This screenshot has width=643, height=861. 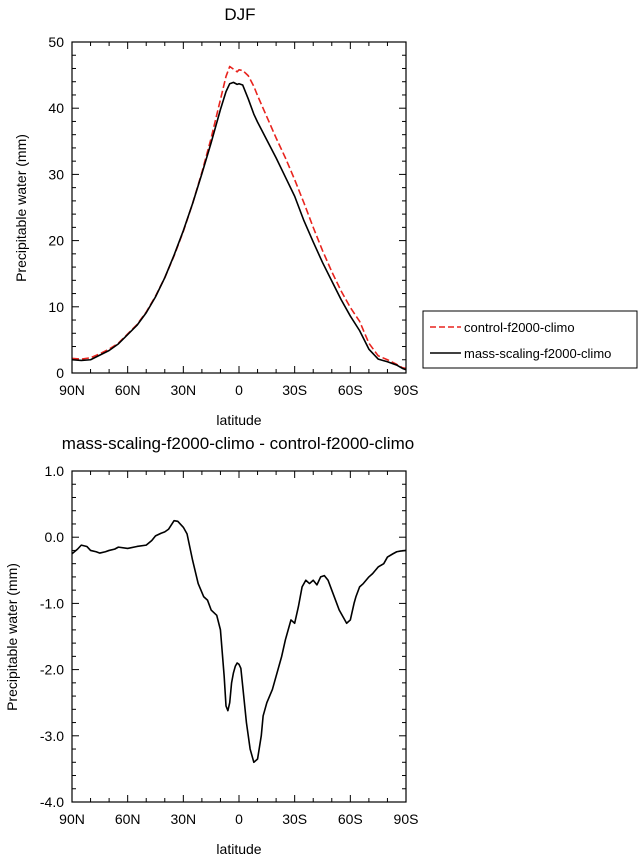 I want to click on chart-bottom-y-tick-label: 1.0, so click(x=55, y=471).